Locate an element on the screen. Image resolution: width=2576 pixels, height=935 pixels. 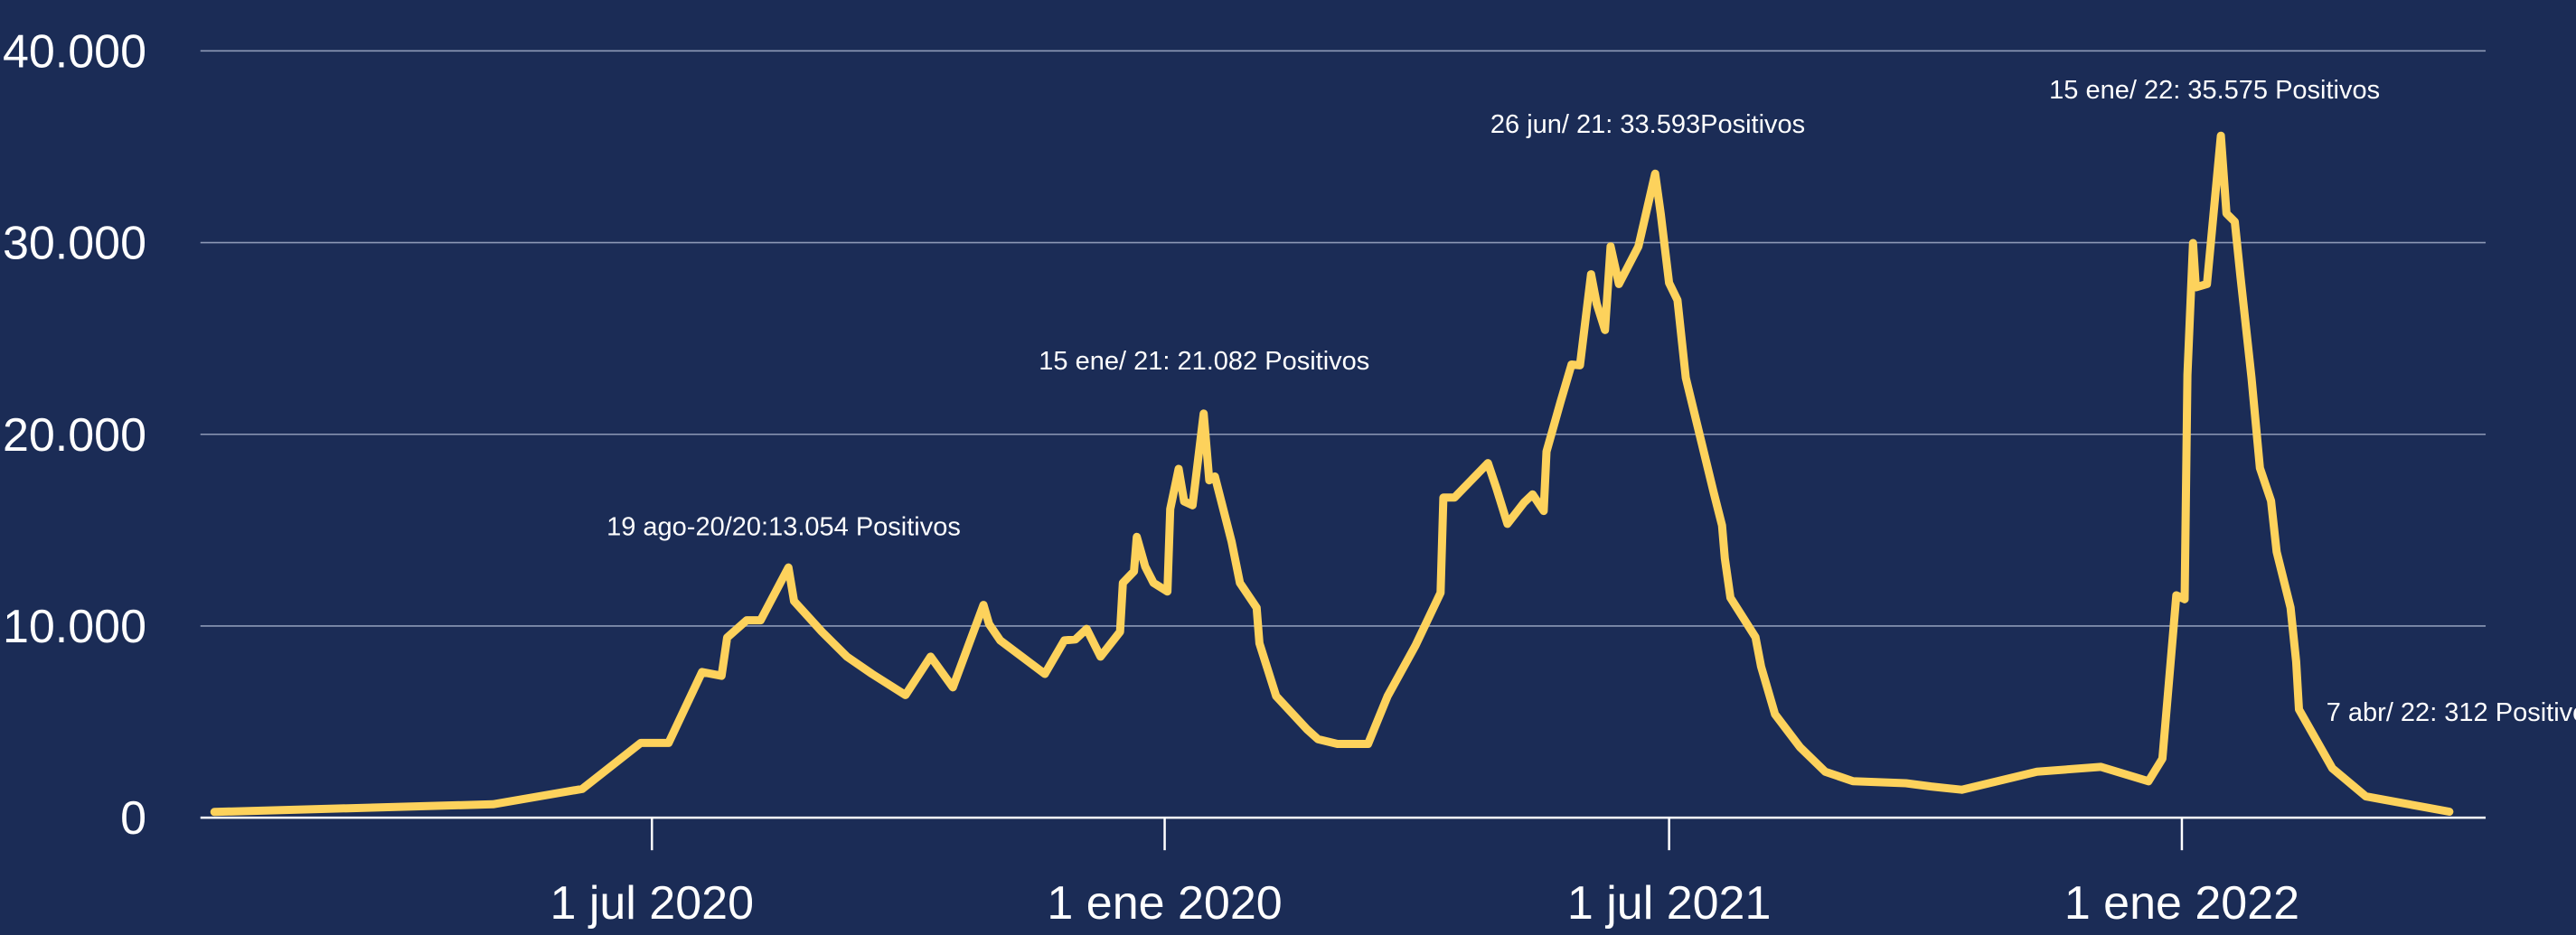
y-tick-label: 20.000 is located at coordinates (74, 435).